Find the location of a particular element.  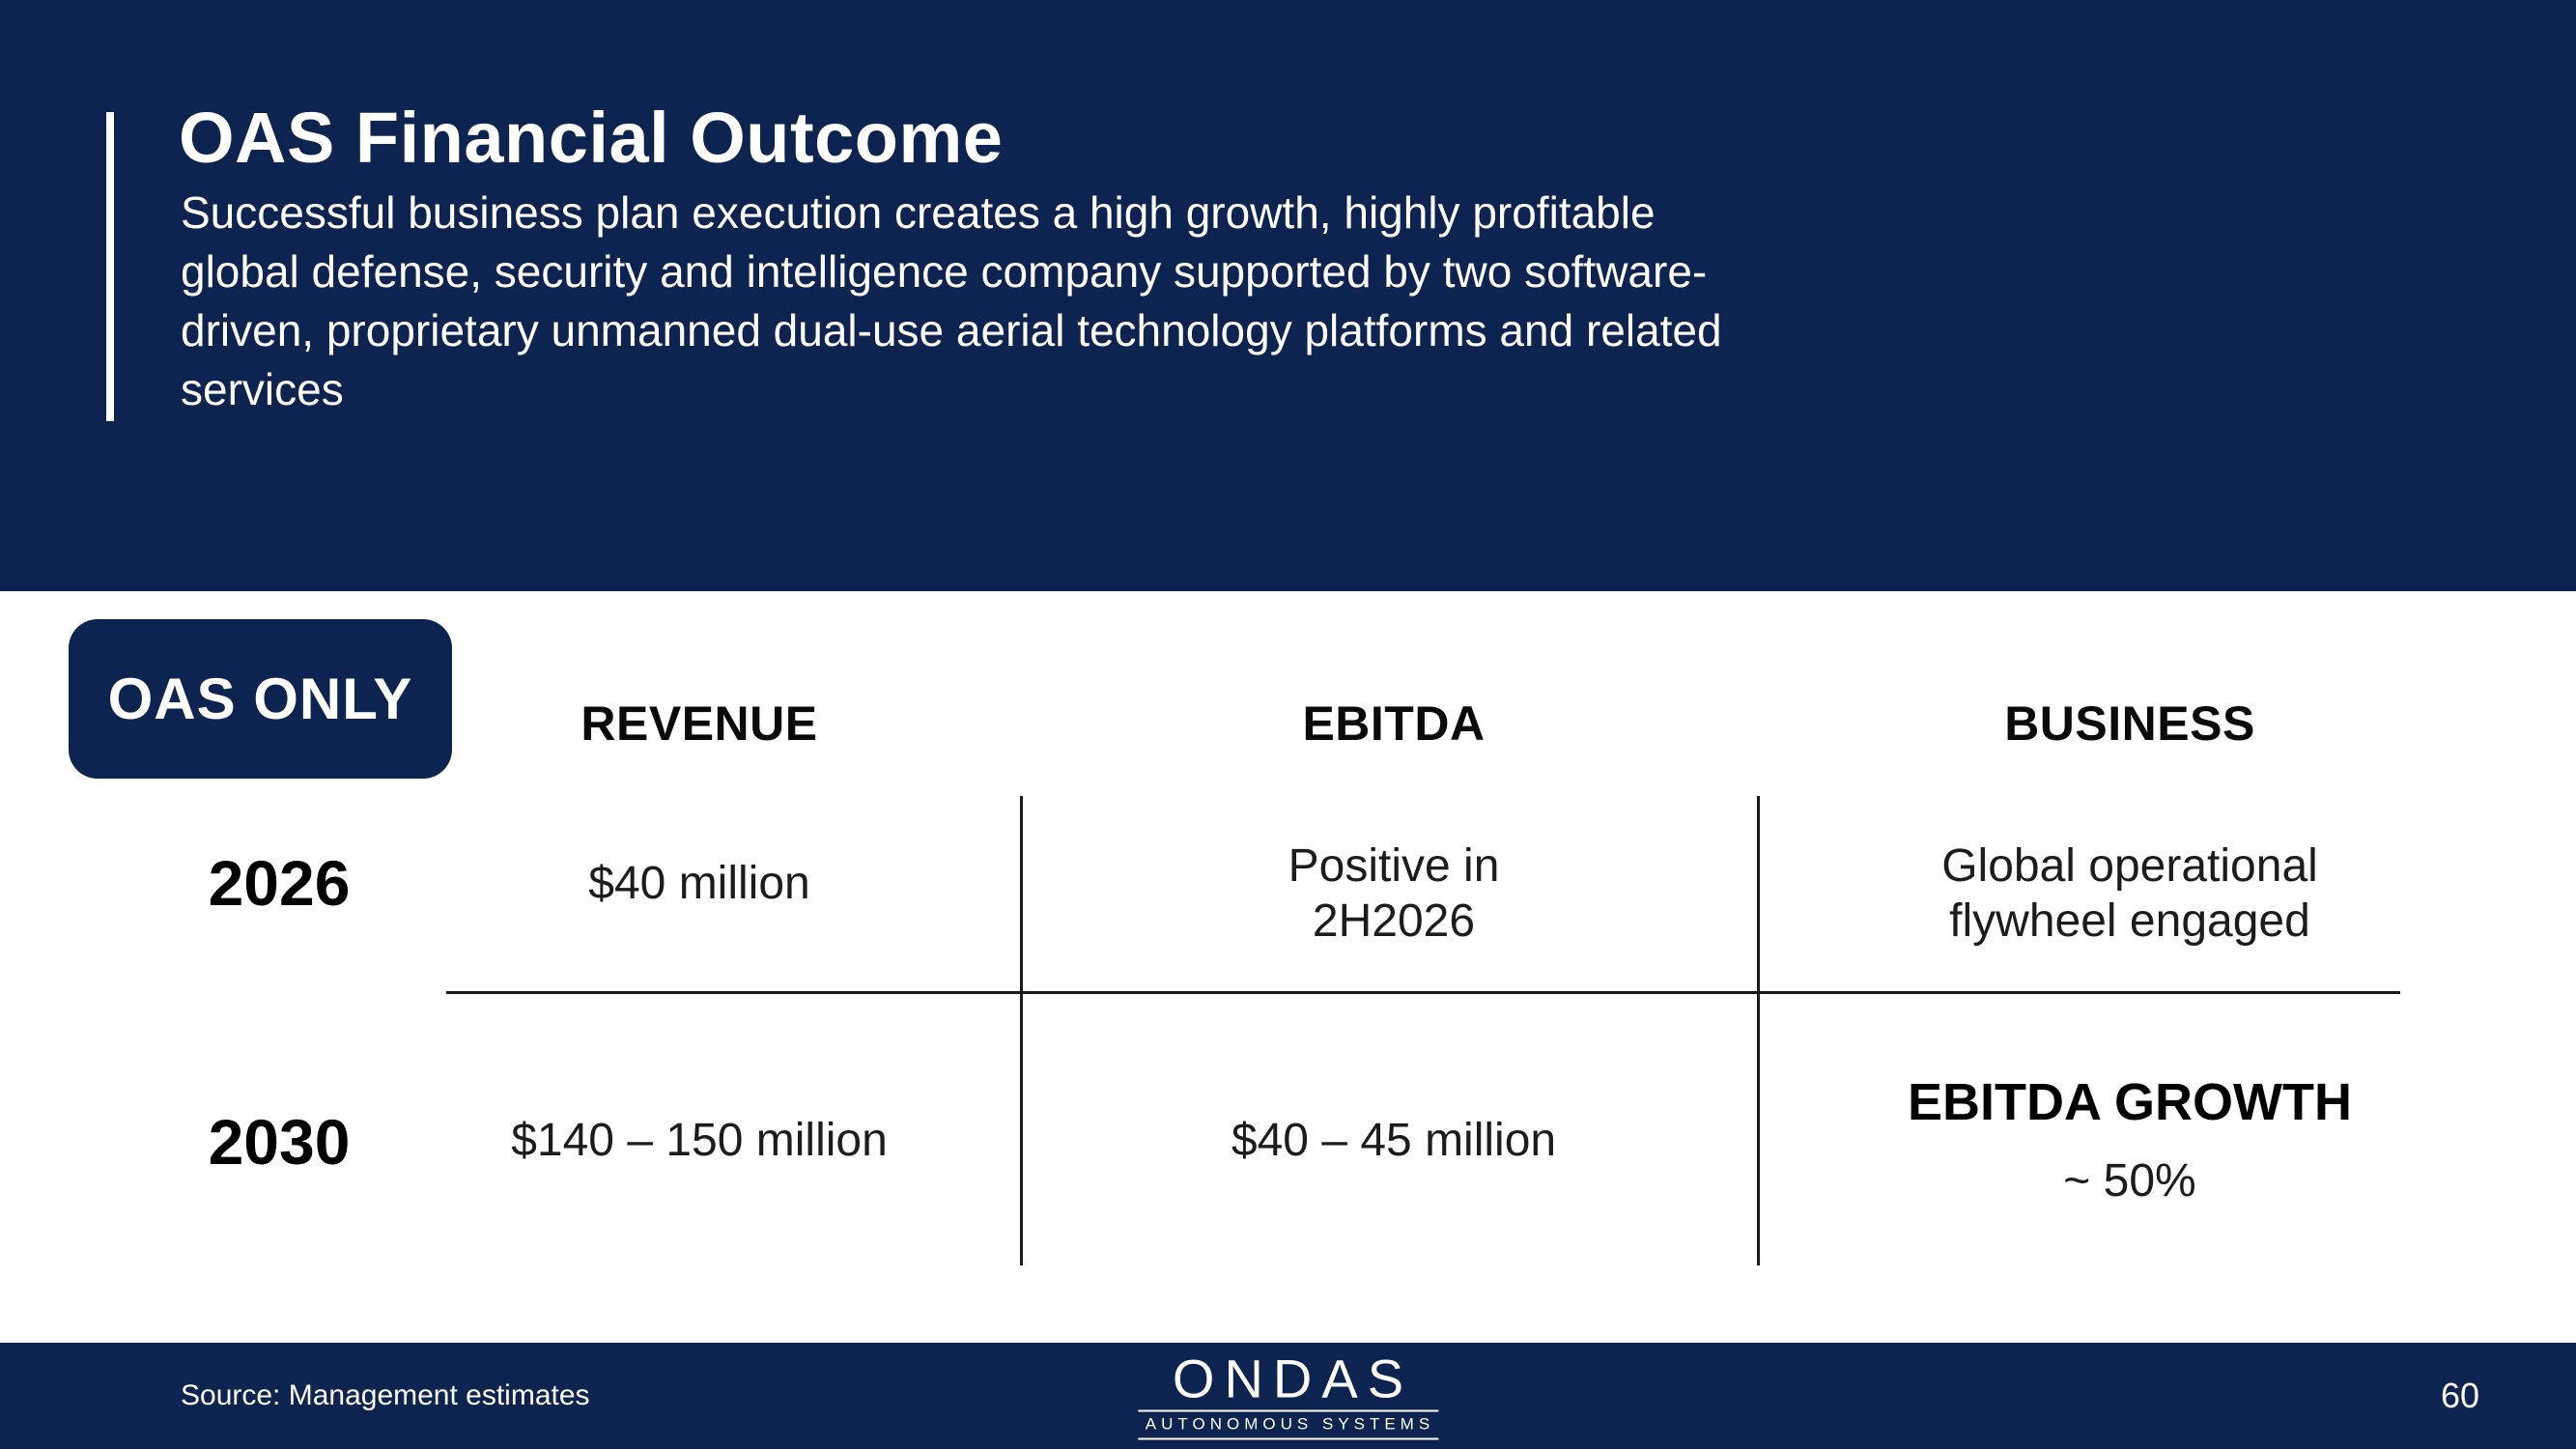

cell-line: flywheel engaged is located at coordinates (2129, 921).